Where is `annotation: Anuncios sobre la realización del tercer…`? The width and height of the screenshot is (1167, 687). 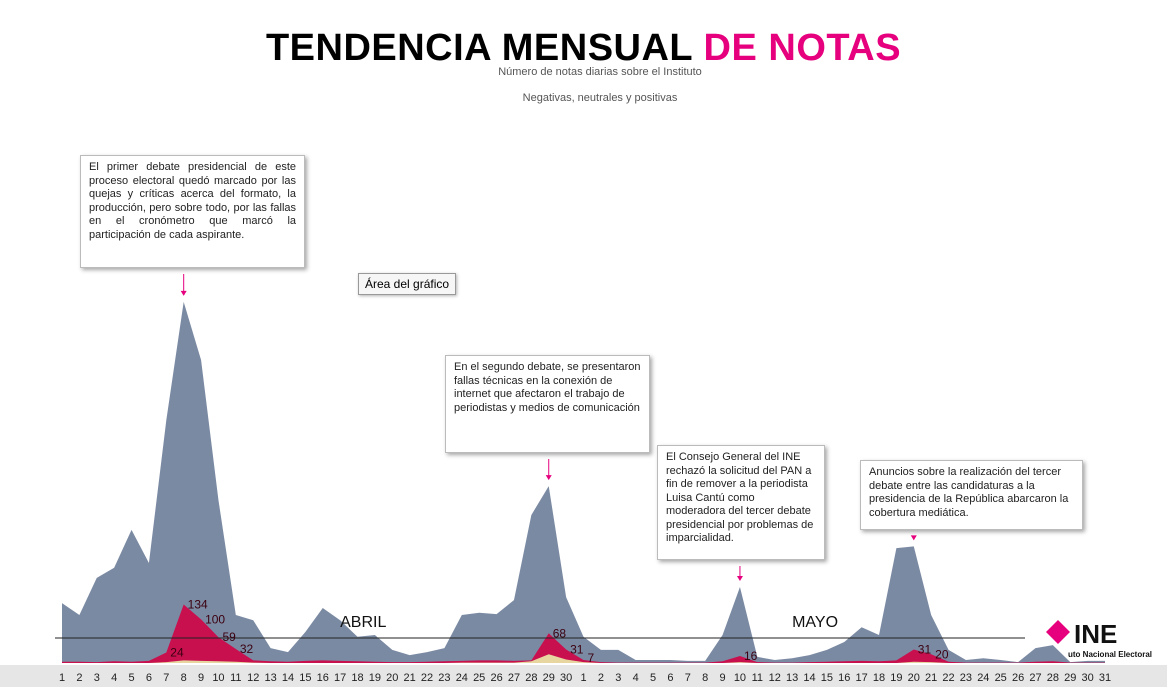
annotation: Anuncios sobre la realización del tercer… is located at coordinates (971, 495).